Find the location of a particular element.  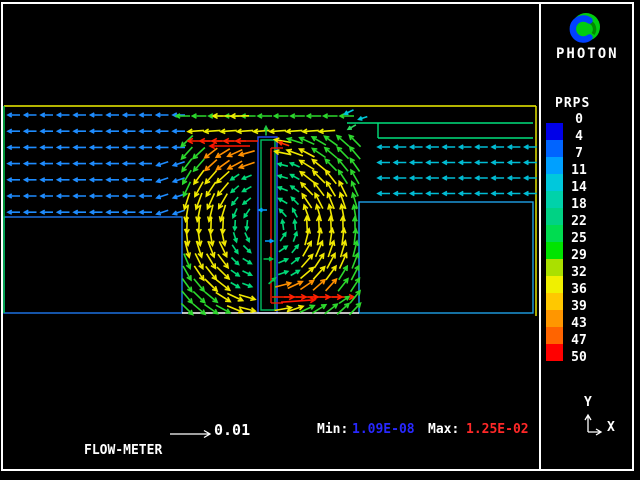

legend-value: 36 is located at coordinates (579, 289).